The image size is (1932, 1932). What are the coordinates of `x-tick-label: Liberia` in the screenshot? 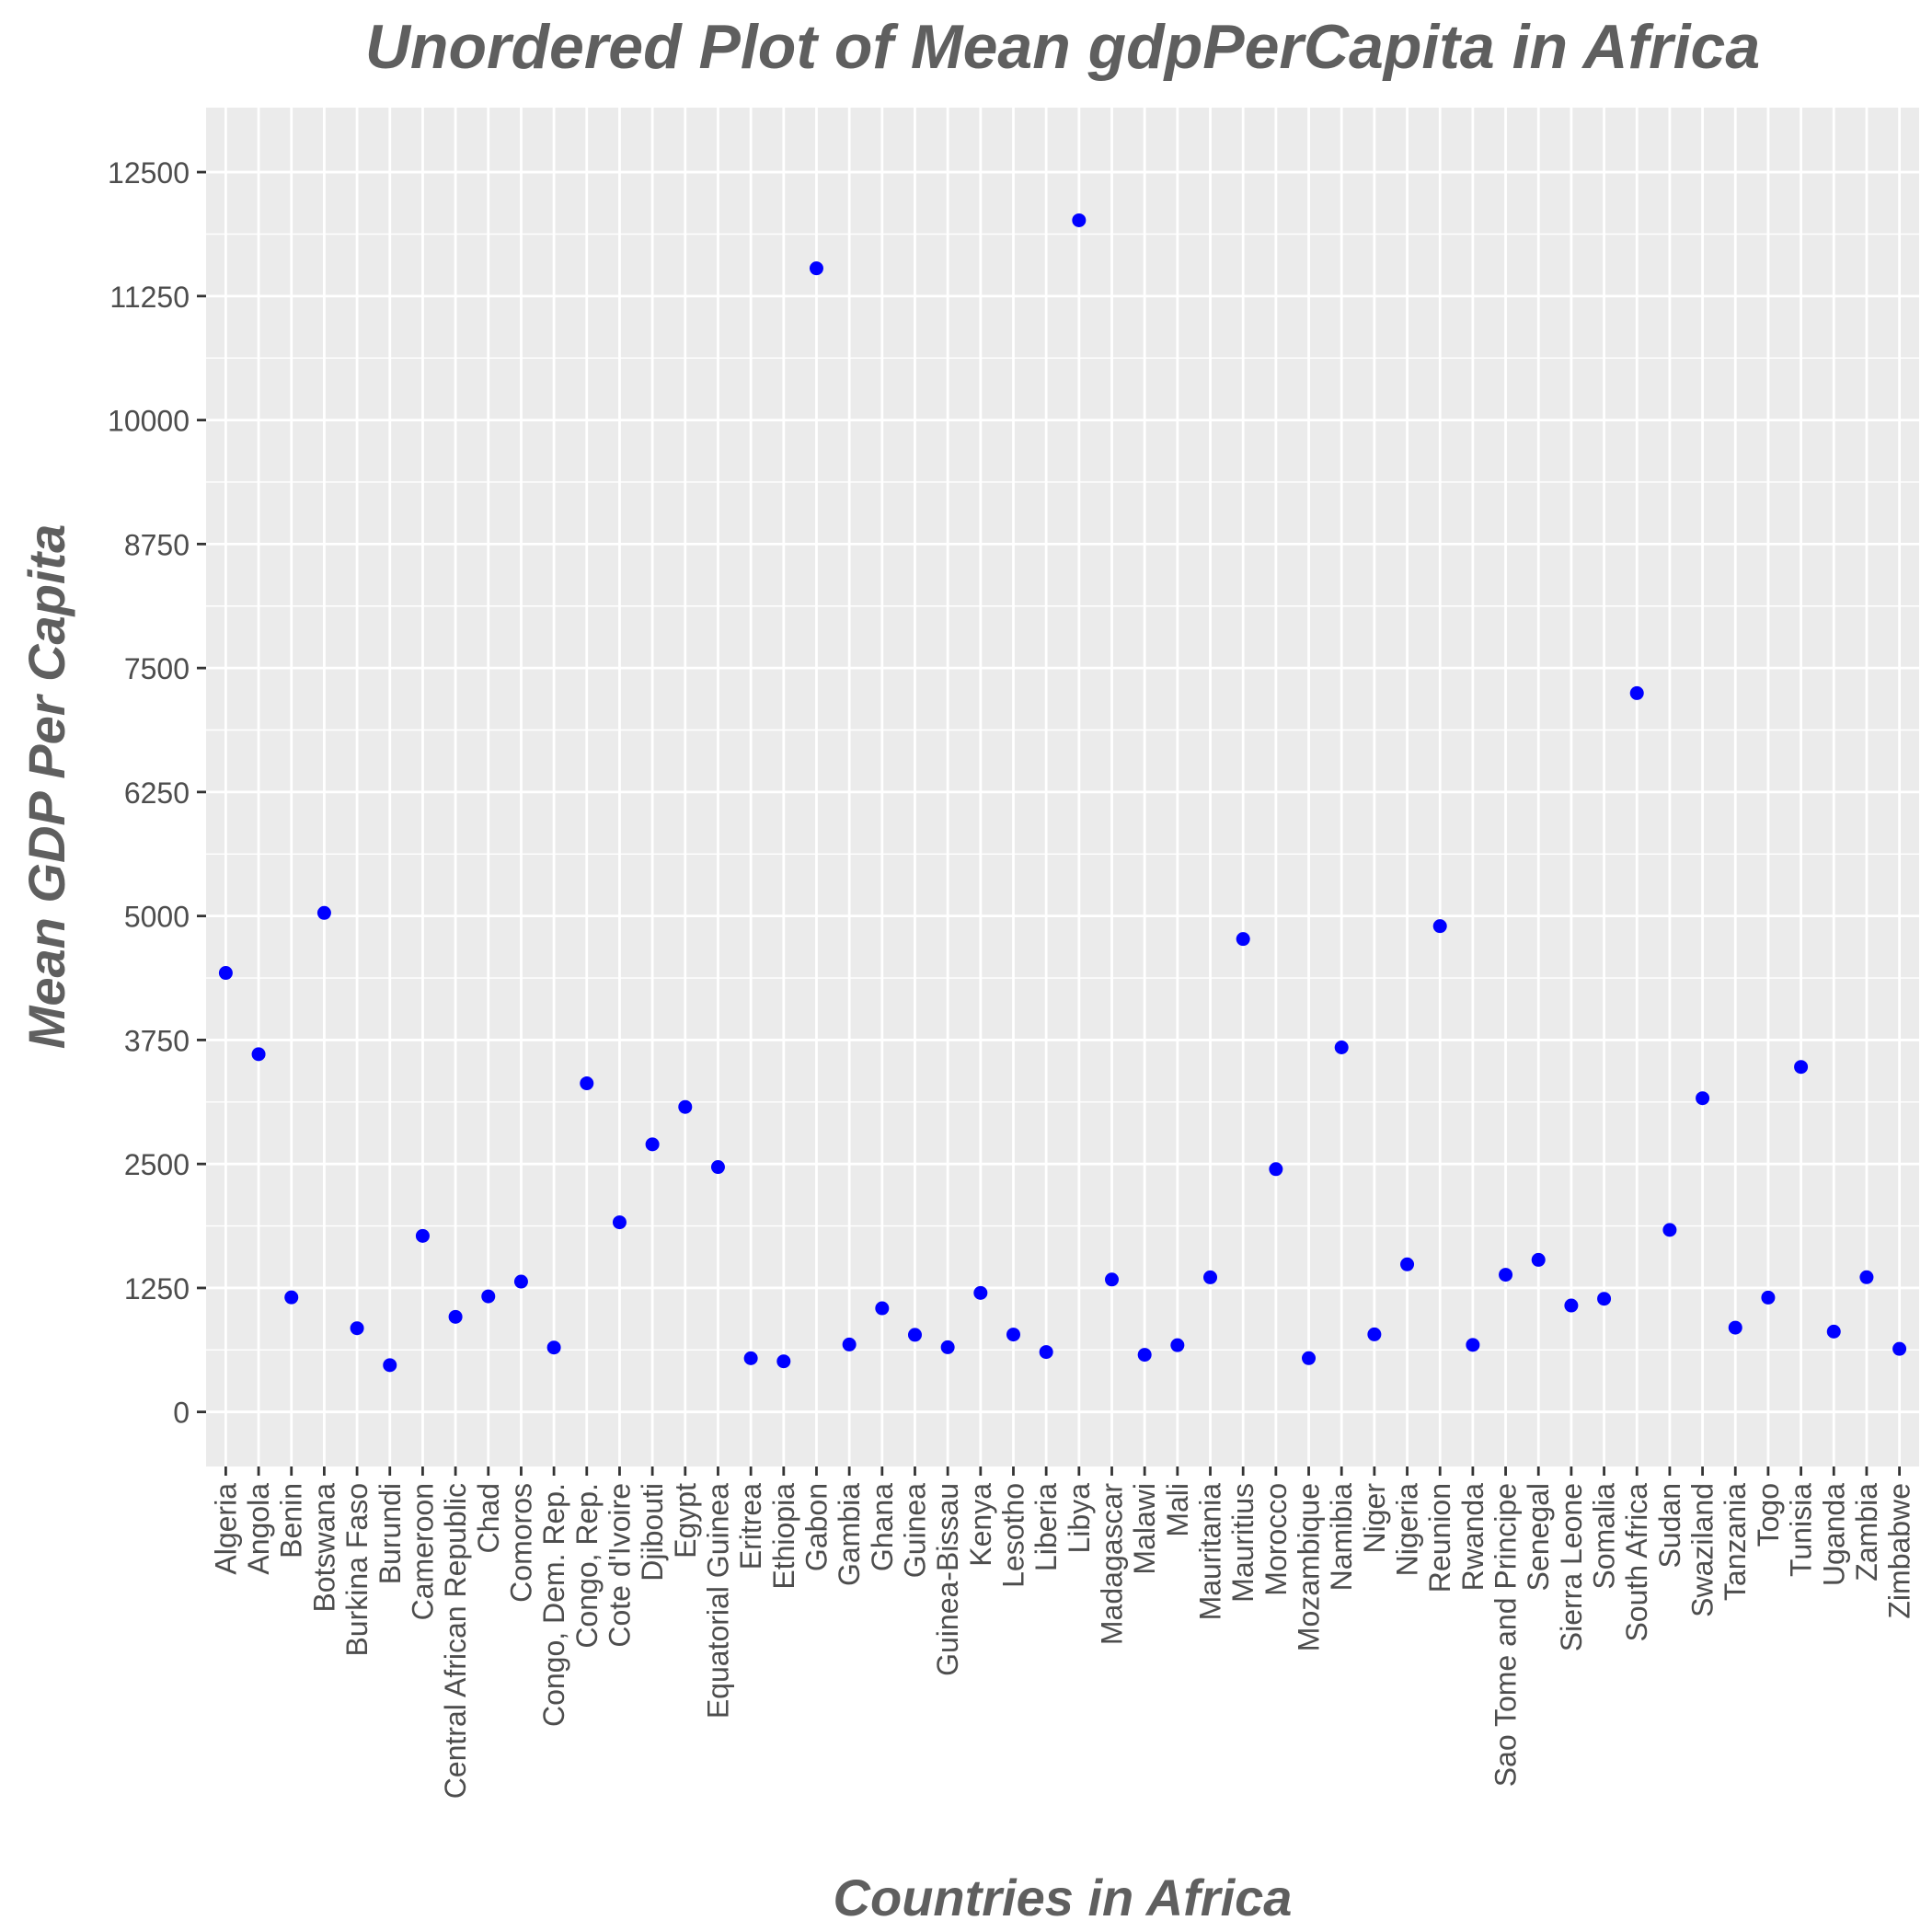 It's located at (1046, 1527).